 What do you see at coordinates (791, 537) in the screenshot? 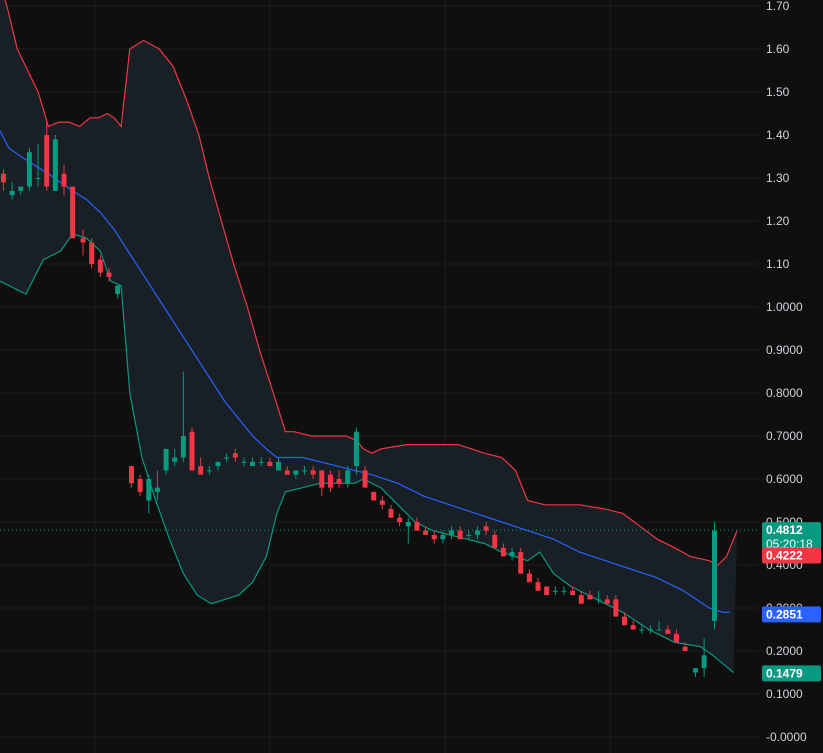
I see `price-badge-bg` at bounding box center [791, 537].